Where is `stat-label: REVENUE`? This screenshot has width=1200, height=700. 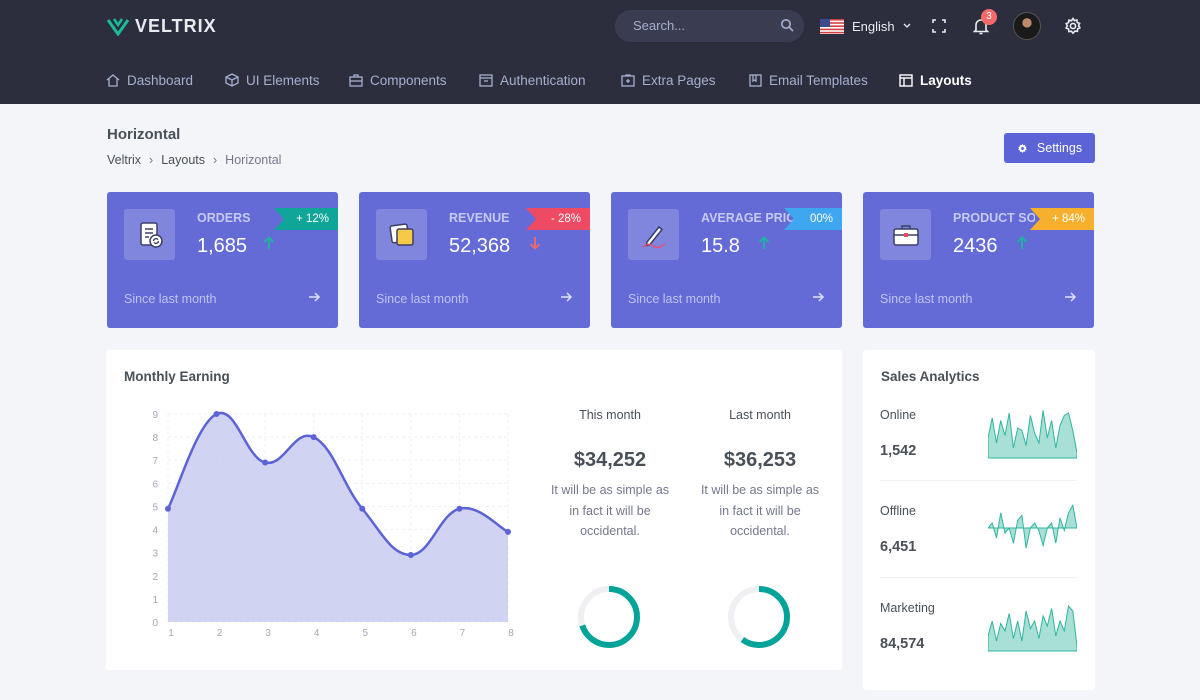
stat-label: REVENUE is located at coordinates (479, 218).